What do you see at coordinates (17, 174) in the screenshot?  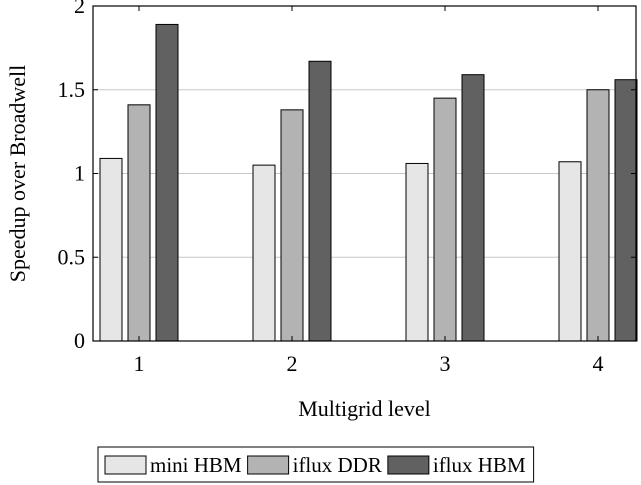 I see `y-axis-label: Speedup over Broadwell` at bounding box center [17, 174].